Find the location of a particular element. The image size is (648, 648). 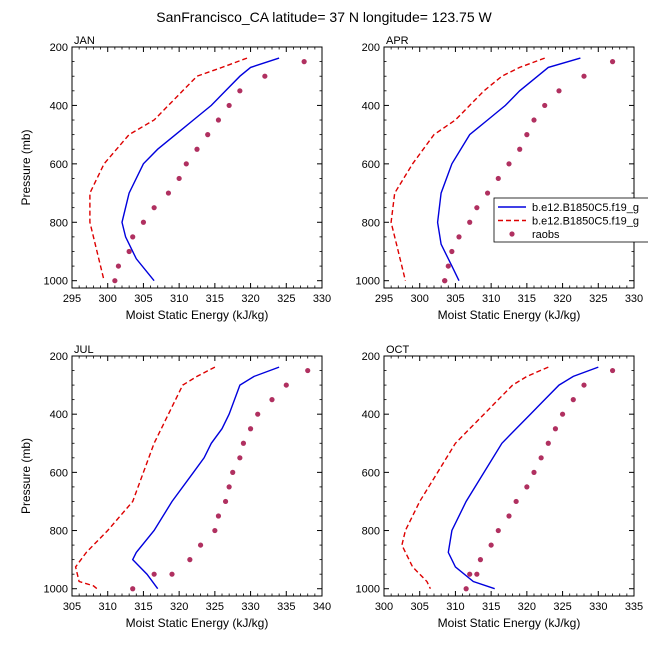

y-axis-title: Pressure (mb) is located at coordinates (26, 167).